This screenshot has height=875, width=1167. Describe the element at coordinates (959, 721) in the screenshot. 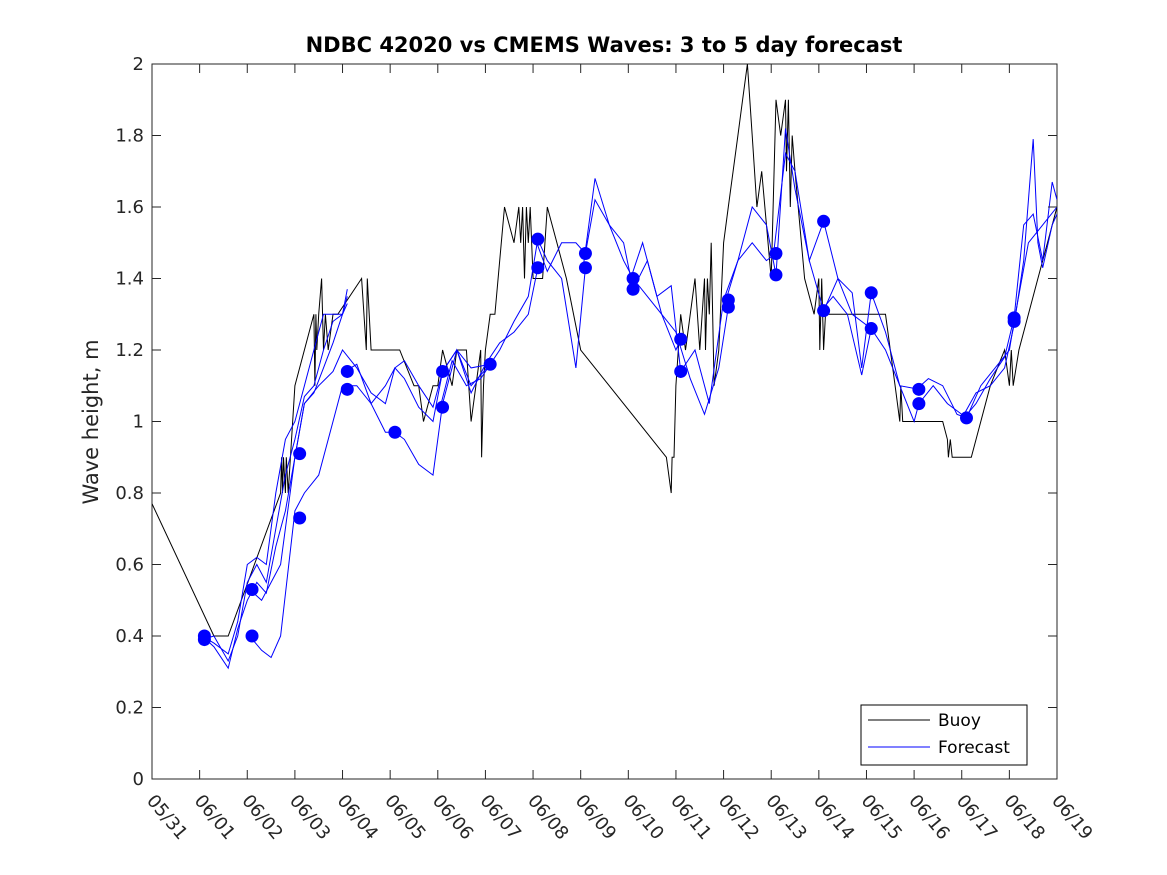

I see `legend-label-buoy: Buoy` at that location.